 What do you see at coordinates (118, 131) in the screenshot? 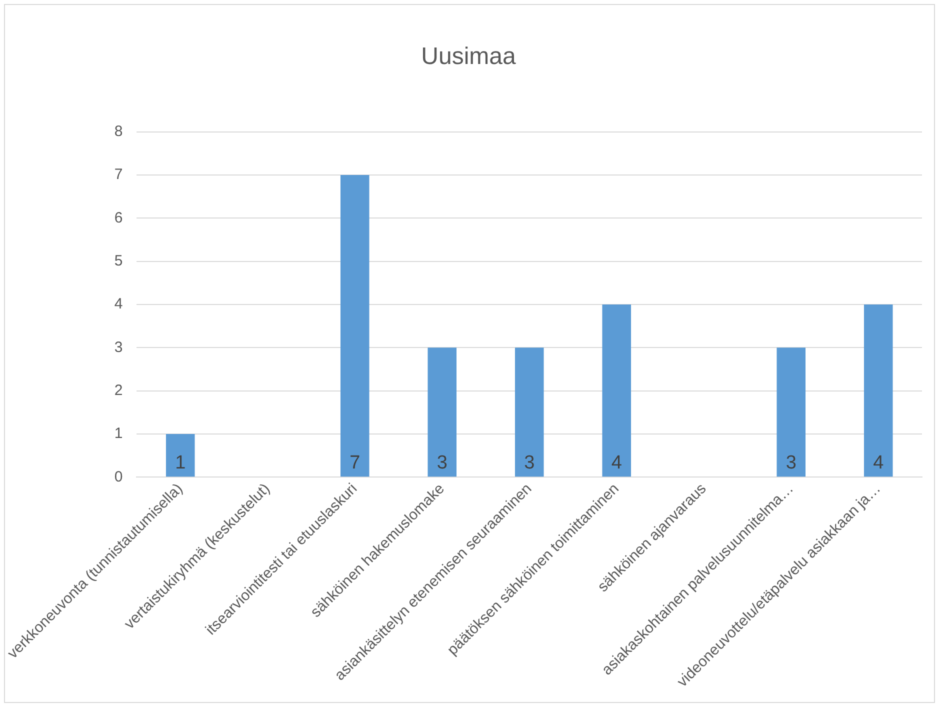
I see `y-tick-label: 8` at bounding box center [118, 131].